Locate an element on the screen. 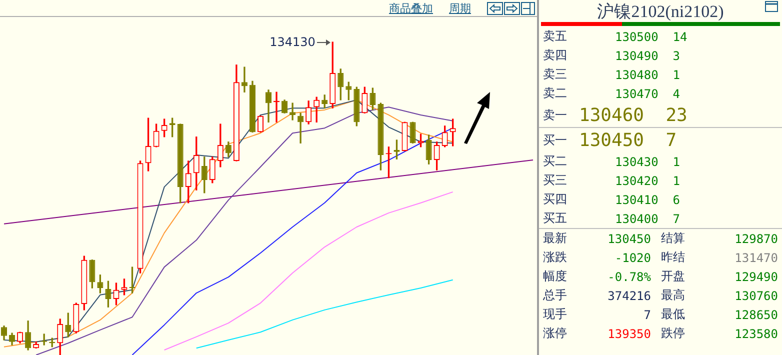  text: 总手 374216 最高 130760 is located at coordinates (660, 295).